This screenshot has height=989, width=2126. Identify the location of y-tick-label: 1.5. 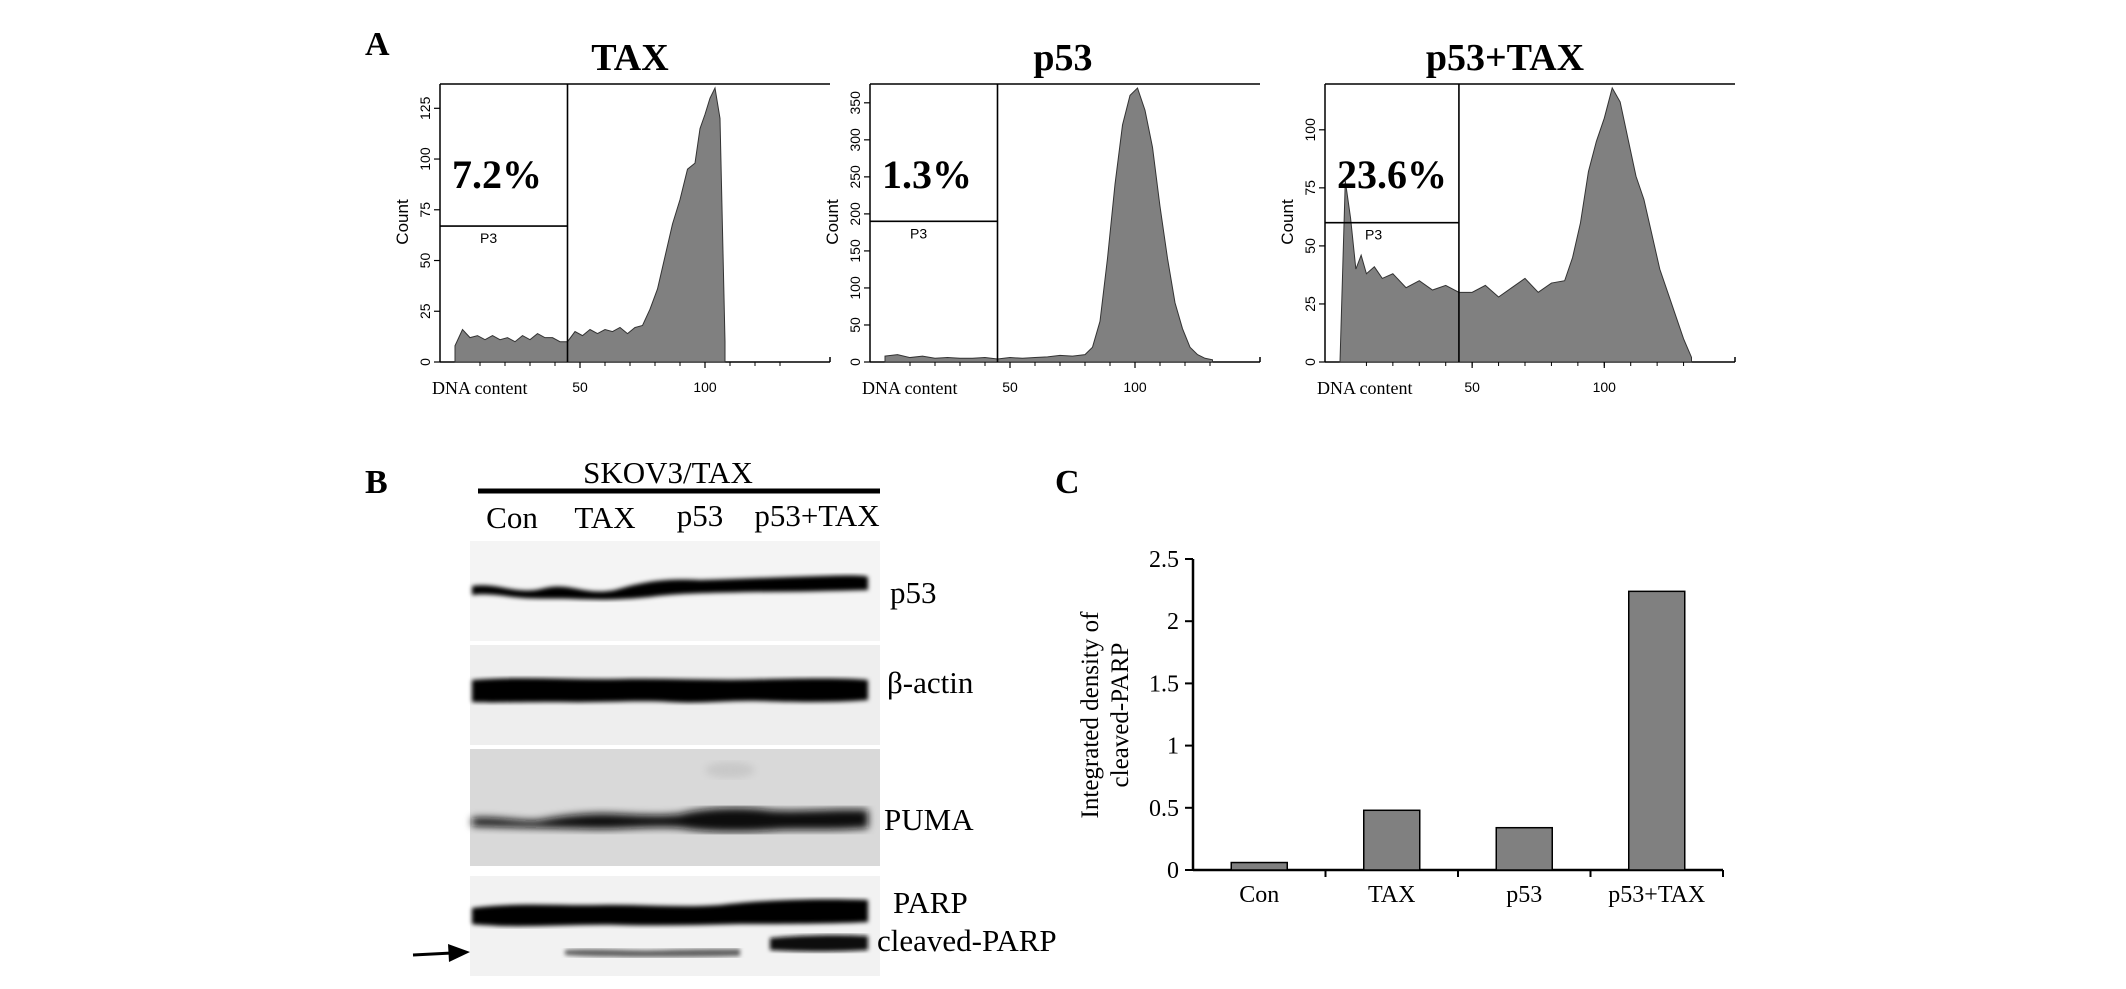
(1164, 684).